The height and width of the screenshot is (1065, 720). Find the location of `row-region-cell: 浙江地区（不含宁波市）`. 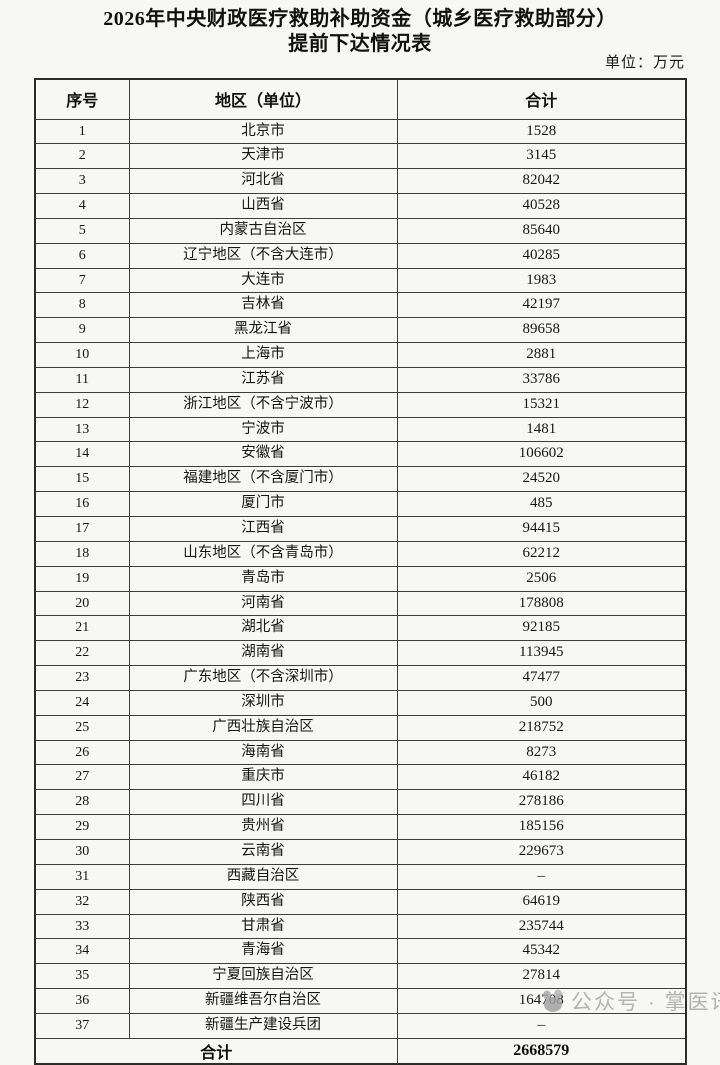

row-region-cell: 浙江地区（不含宁波市） is located at coordinates (263, 404).